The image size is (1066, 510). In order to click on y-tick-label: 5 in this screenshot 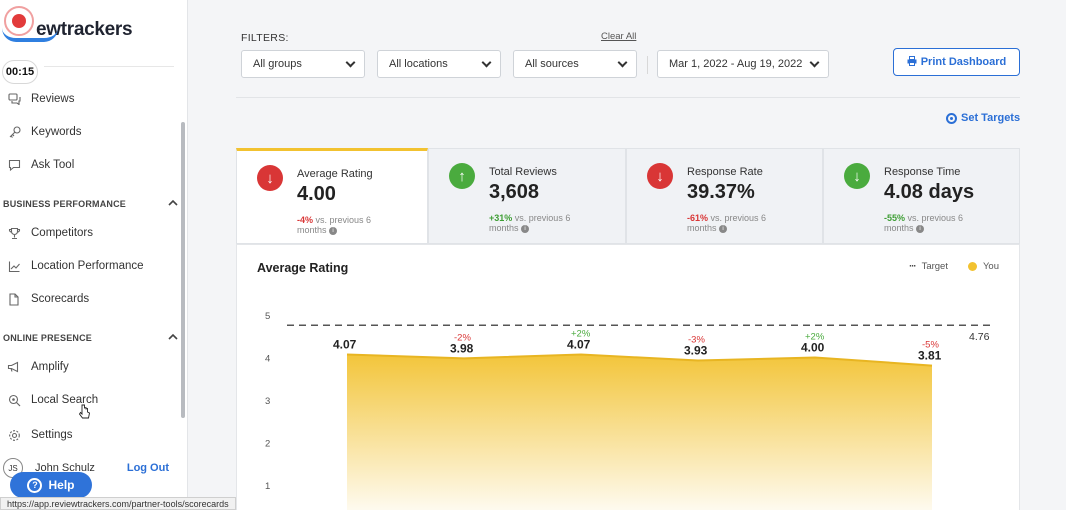, I will do `click(267, 316)`.